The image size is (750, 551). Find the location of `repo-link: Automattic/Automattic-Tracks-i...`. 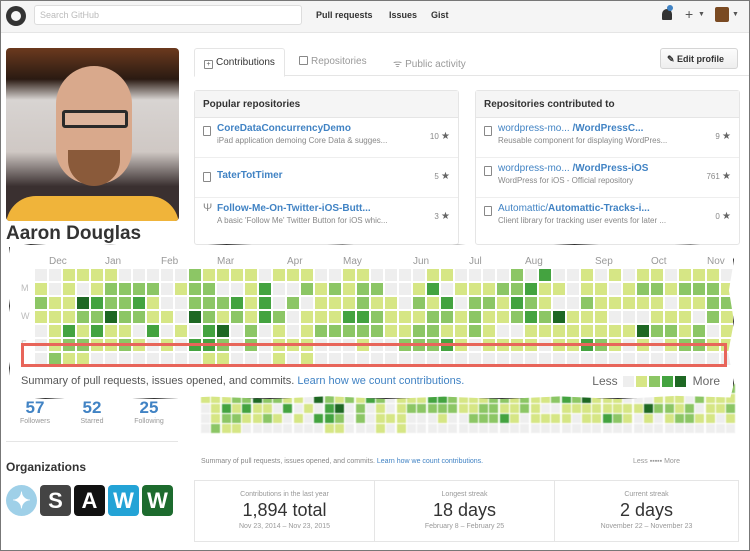

repo-link: Automattic/Automattic-Tracks-i... is located at coordinates (574, 208).